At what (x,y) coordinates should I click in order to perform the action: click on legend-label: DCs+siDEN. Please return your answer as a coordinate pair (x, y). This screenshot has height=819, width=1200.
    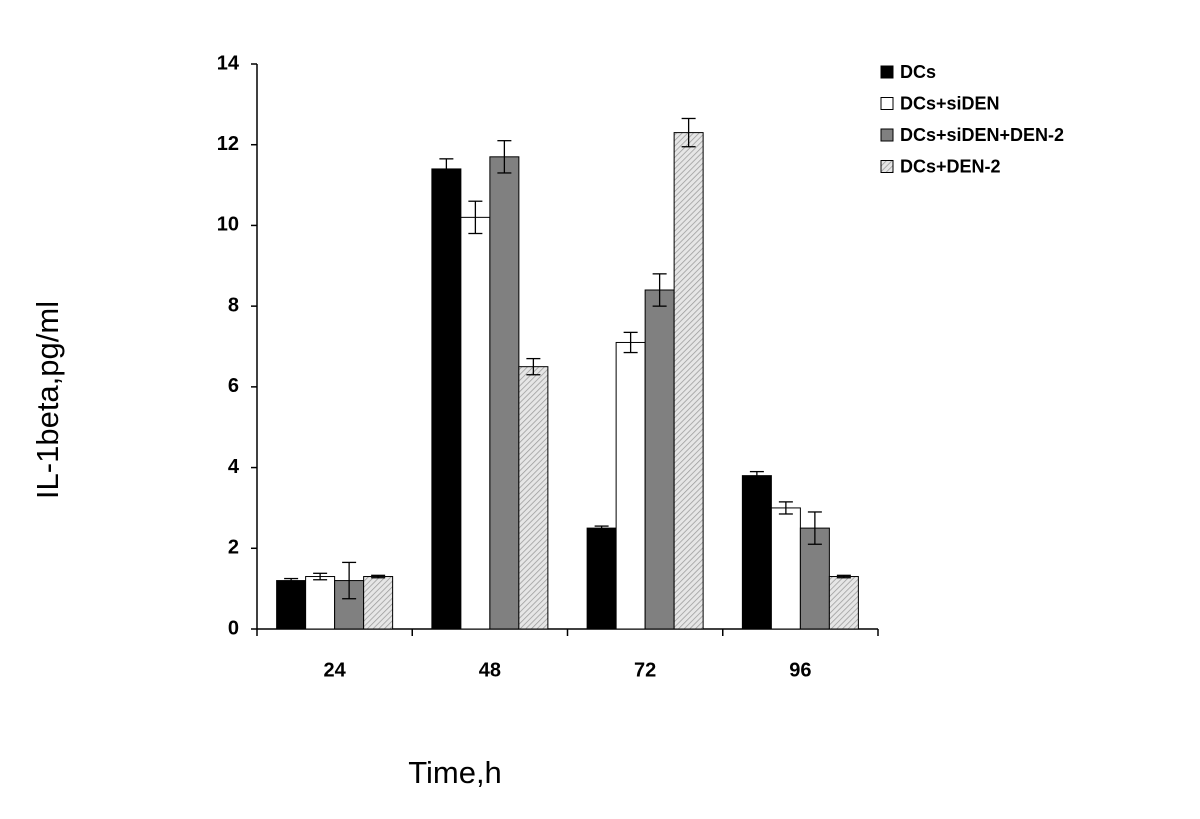
    Looking at the image, I should click on (950, 103).